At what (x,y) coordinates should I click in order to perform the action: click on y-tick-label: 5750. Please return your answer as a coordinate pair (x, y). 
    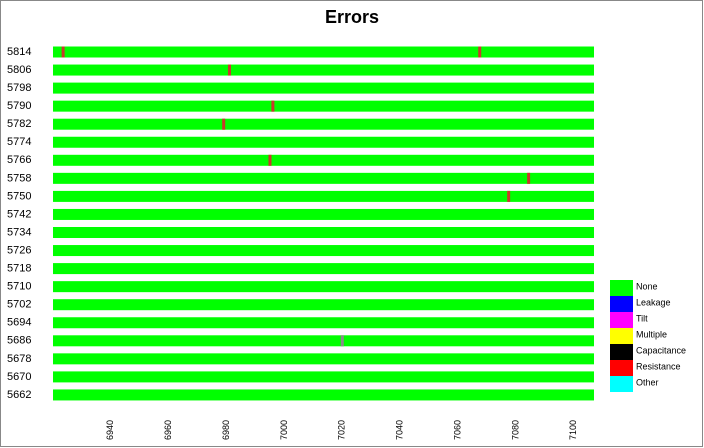
    Looking at the image, I should click on (19, 196).